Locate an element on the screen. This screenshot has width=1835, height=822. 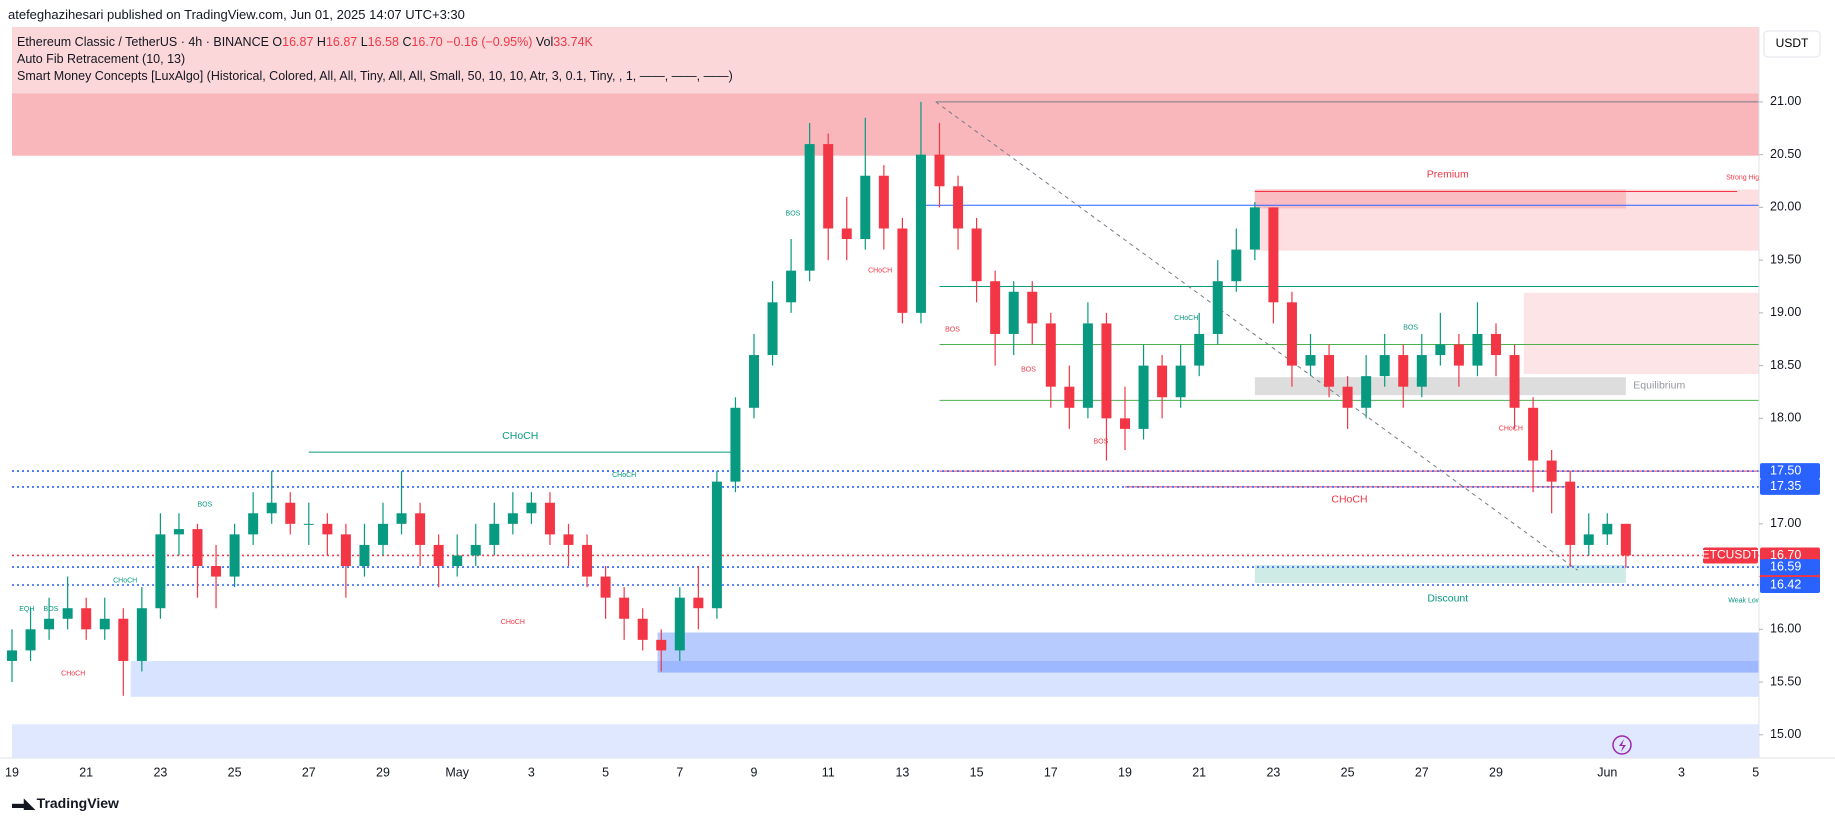
annotation: Discount is located at coordinates (1447, 599).